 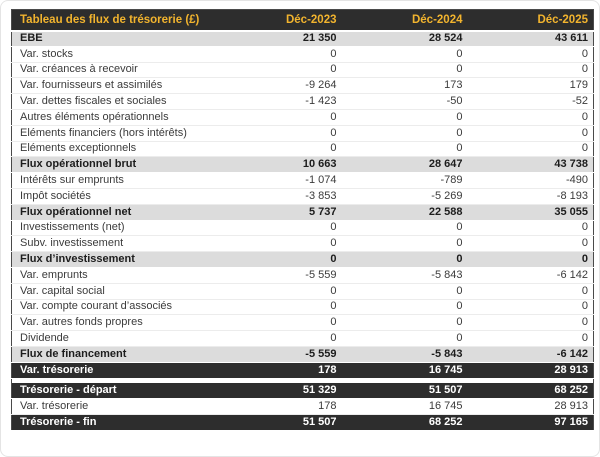 I want to click on table-row: Trésorerie - fin 51 507 68 252 97 165, so click(x=302, y=422).